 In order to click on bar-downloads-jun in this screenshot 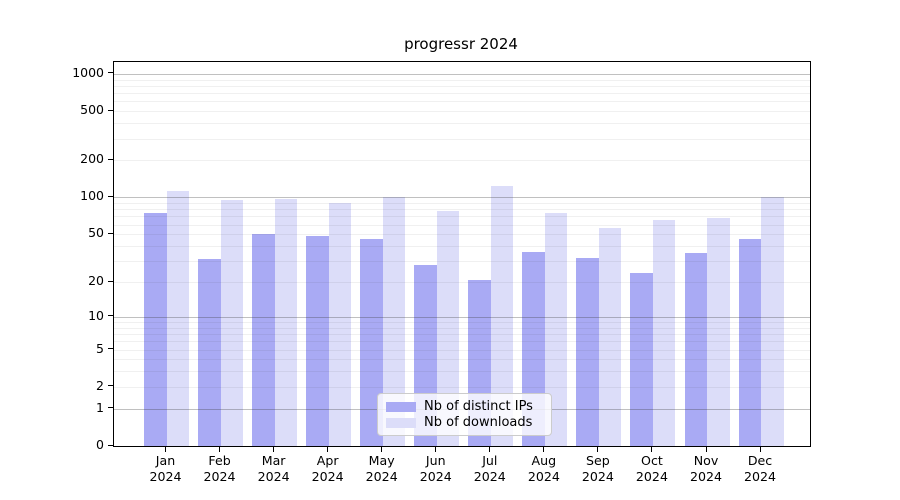, I will do `click(448, 328)`.